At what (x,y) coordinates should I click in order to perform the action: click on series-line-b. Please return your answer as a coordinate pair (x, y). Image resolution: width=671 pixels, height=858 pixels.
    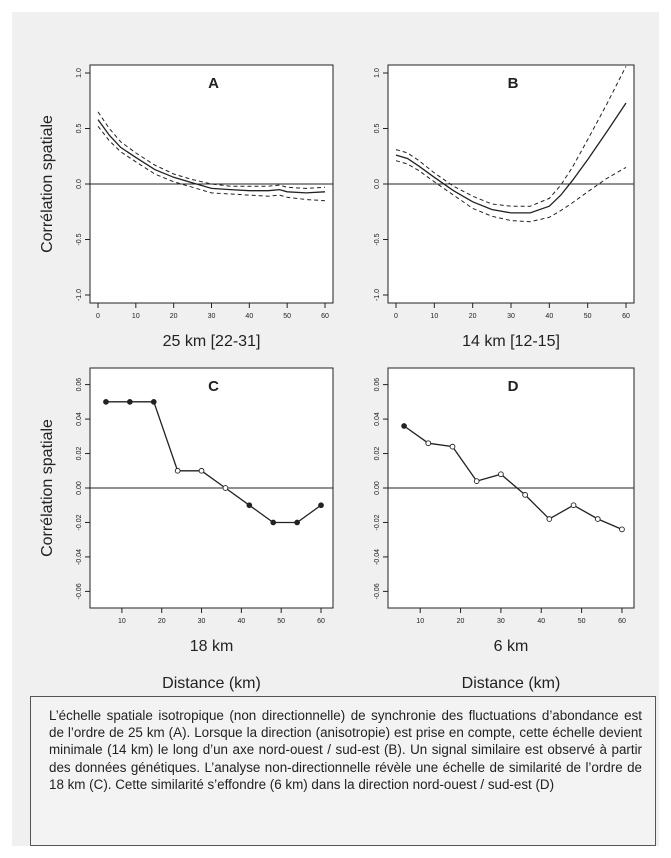
    Looking at the image, I should click on (511, 158).